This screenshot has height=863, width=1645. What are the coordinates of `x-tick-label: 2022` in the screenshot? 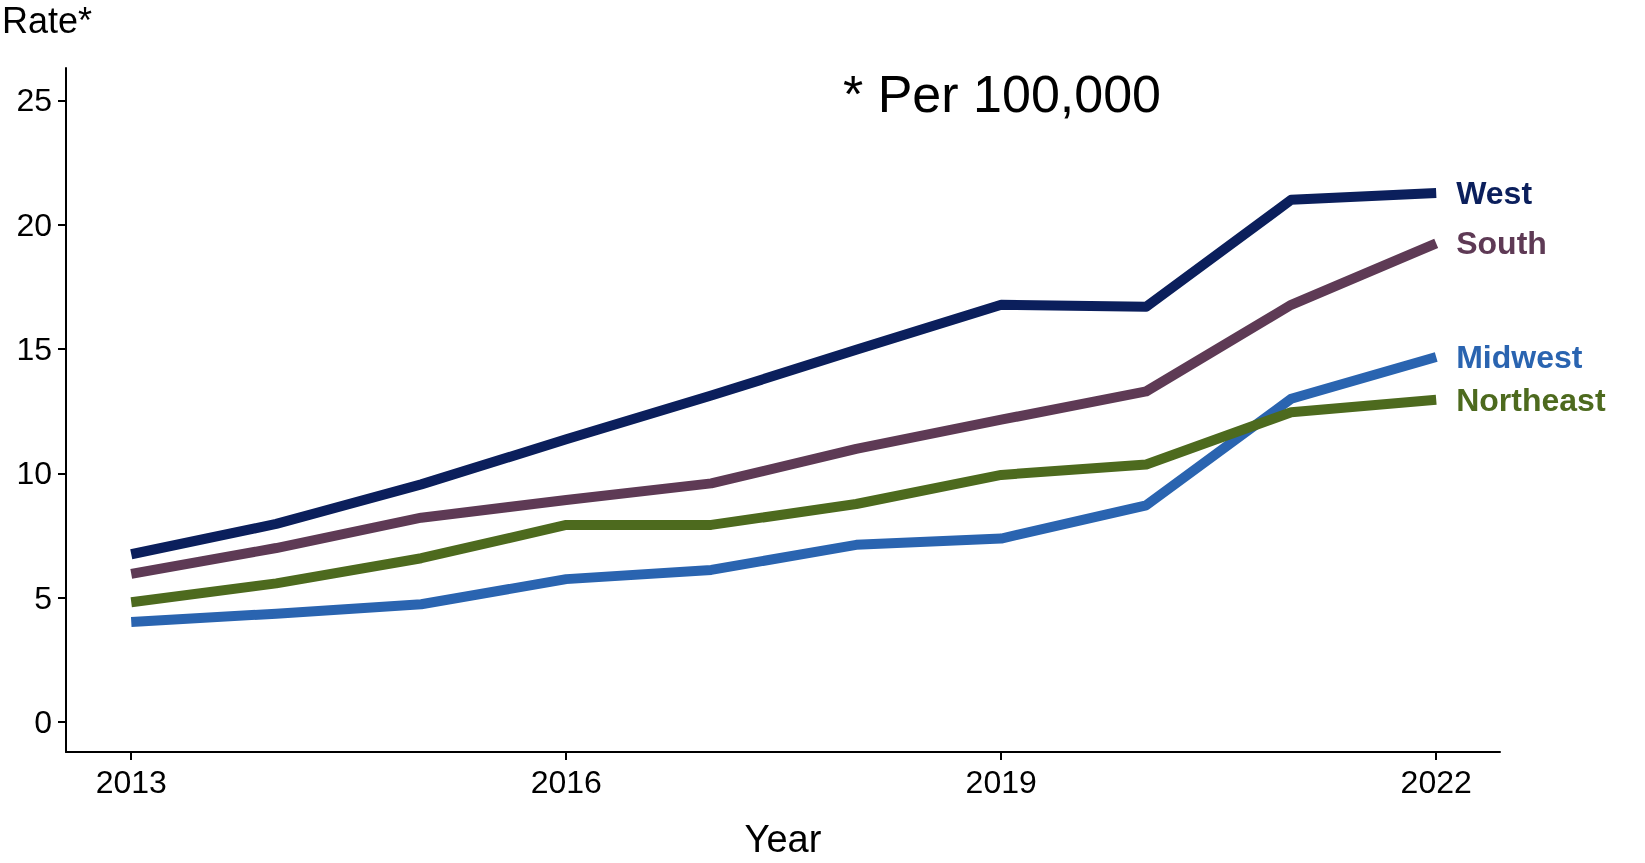 It's located at (1436, 782).